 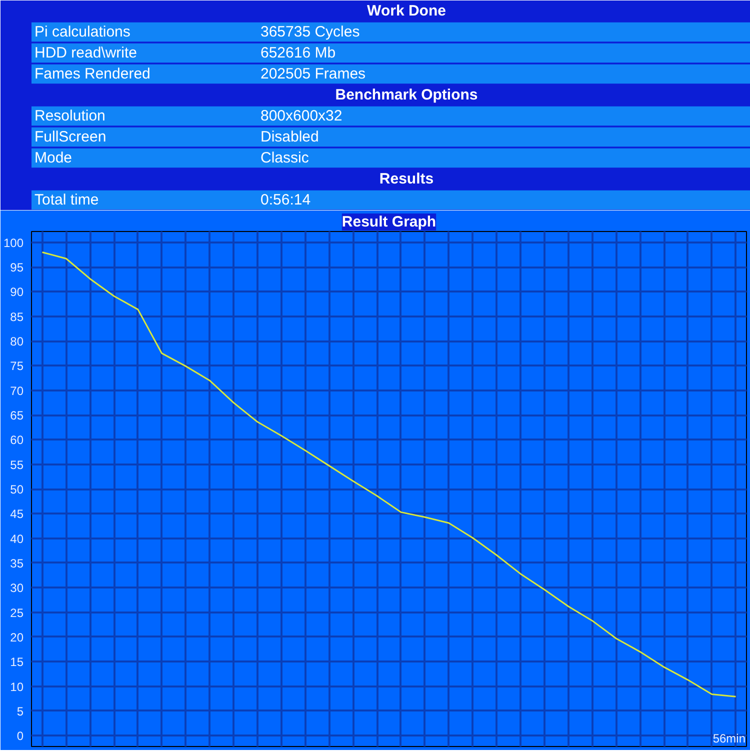 What do you see at coordinates (86, 53) in the screenshot?
I see `text: HDD read\write` at bounding box center [86, 53].